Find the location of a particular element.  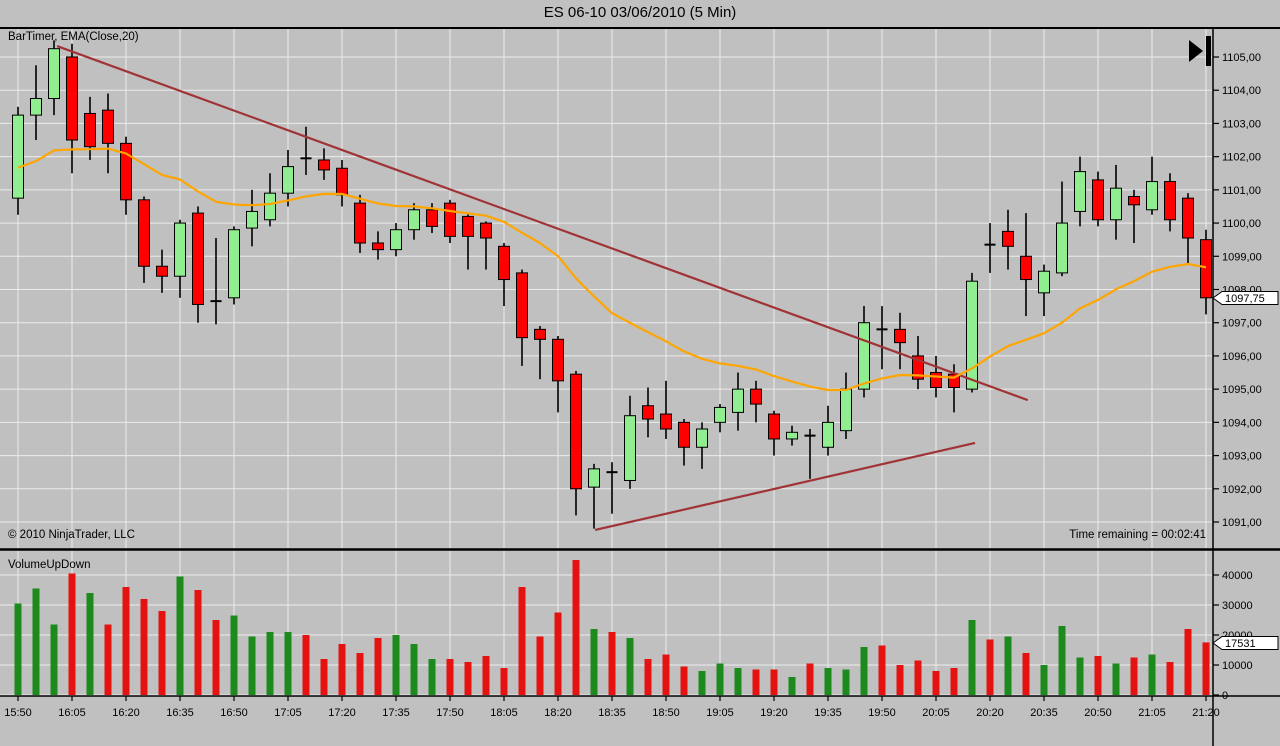

indicator-label: BarTimer, EMA(Close,20) is located at coordinates (73, 37).